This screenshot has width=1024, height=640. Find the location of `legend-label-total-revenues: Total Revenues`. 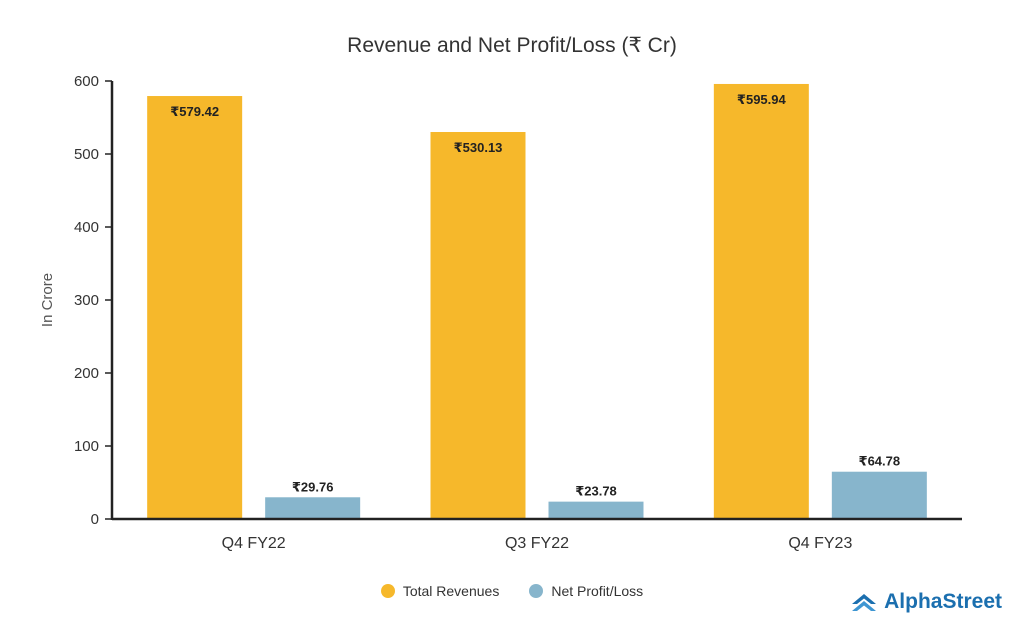

legend-label-total-revenues: Total Revenues is located at coordinates (451, 591).